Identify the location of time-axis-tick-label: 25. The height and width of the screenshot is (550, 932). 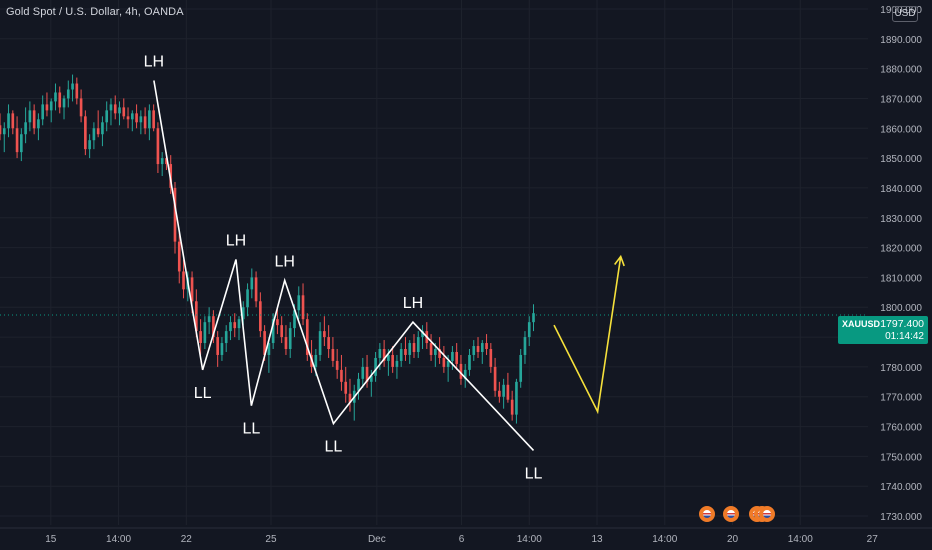
(271, 539).